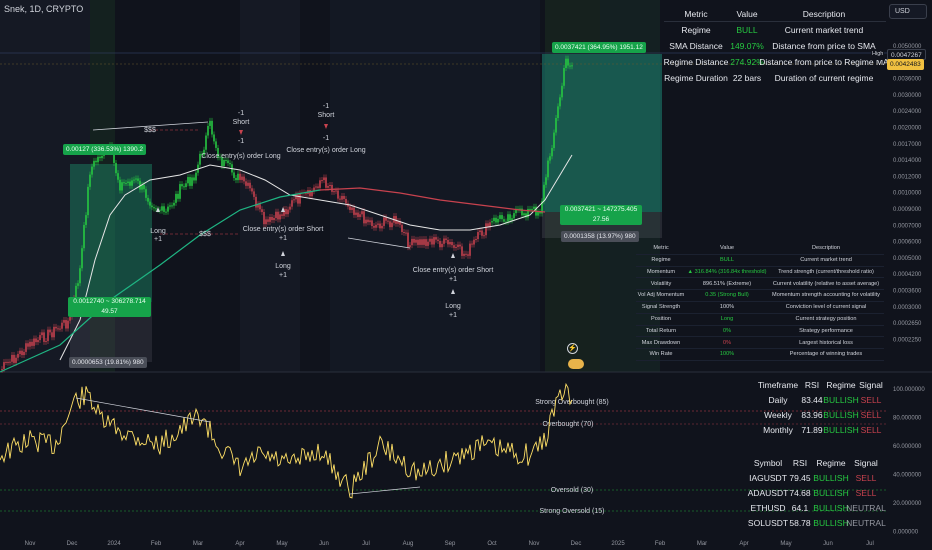  Describe the element at coordinates (108, 362) in the screenshot. I see `trade1-stop-label: 0.0000653 (19.81%) 980` at that location.